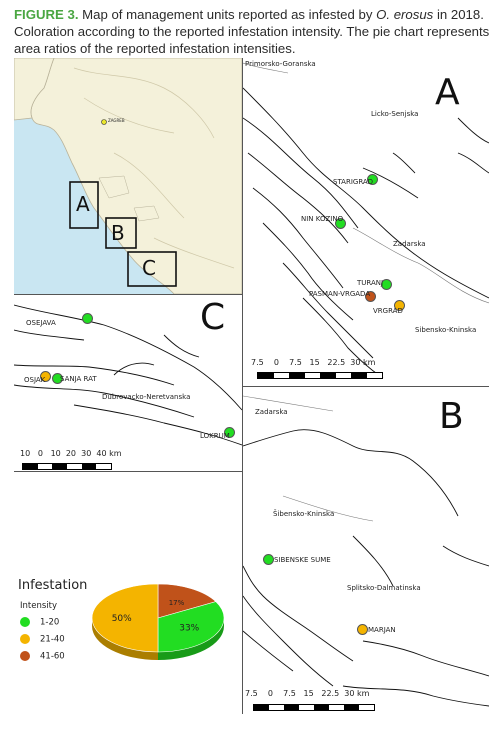  I want to click on unit-label: MARJAN, so click(382, 630).